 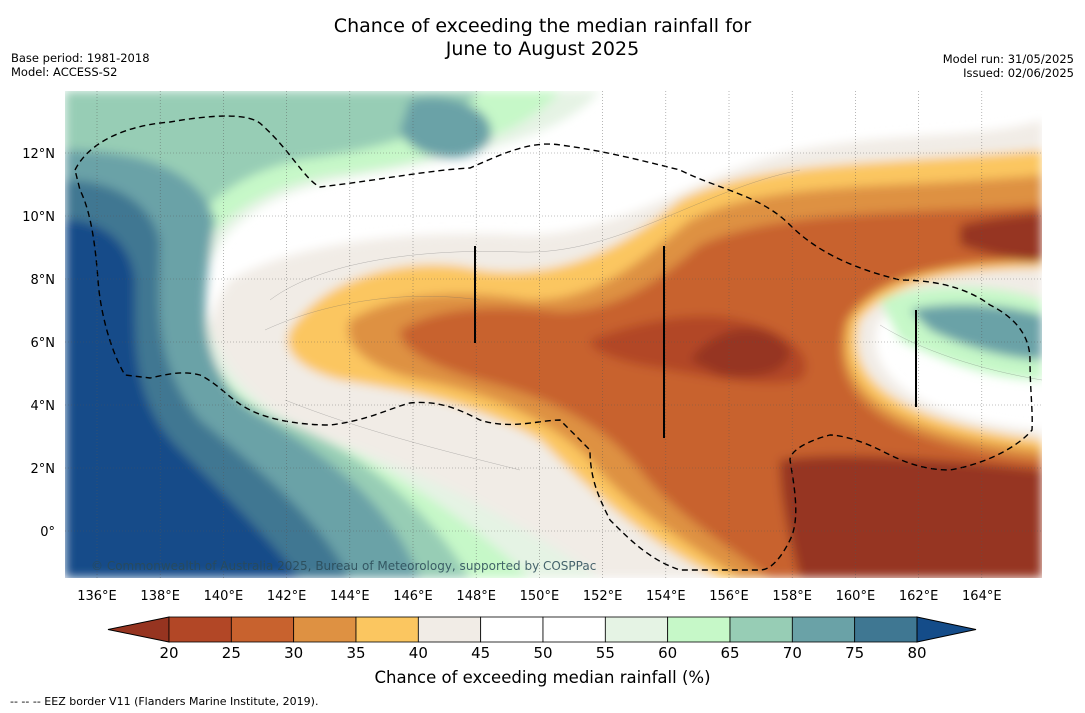 What do you see at coordinates (856, 596) in the screenshot?
I see `lon-tick-label: 160°E` at bounding box center [856, 596].